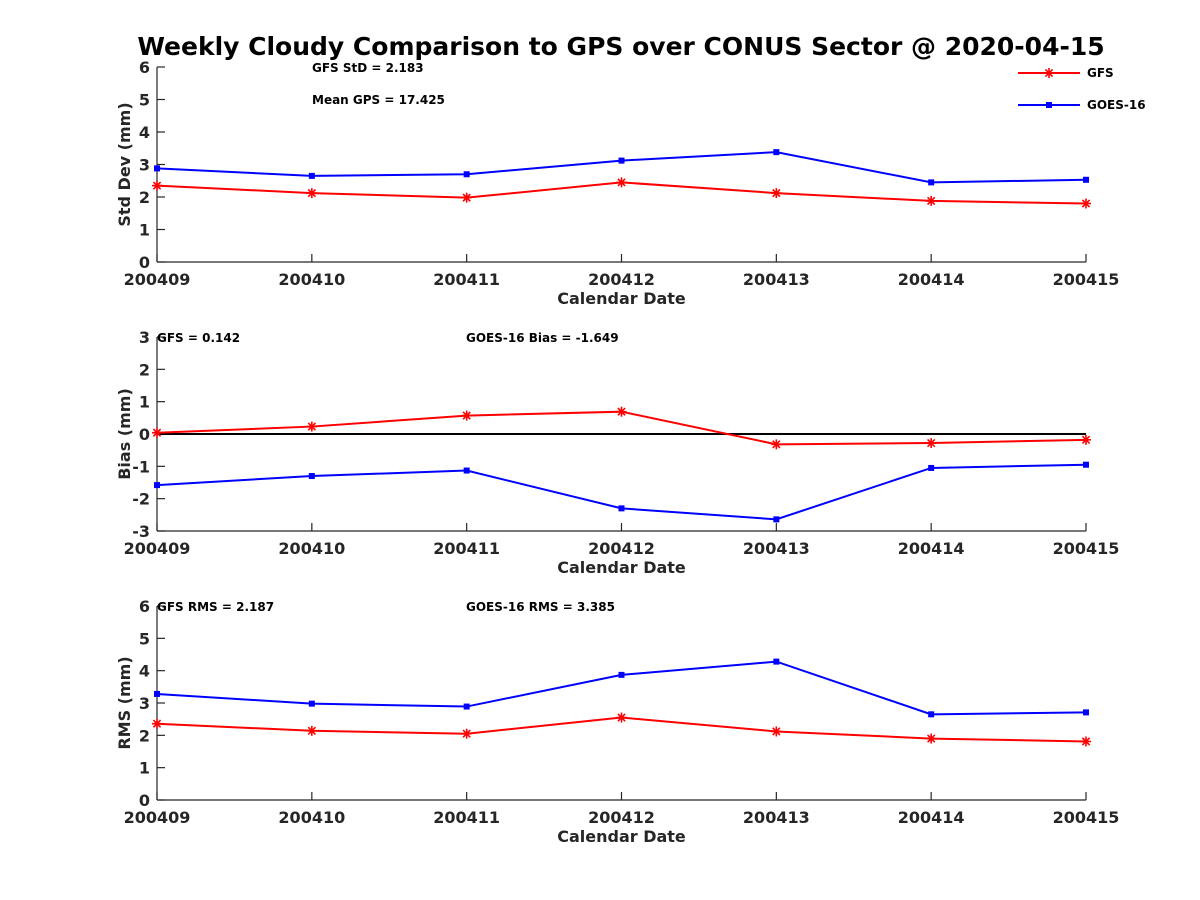  Describe the element at coordinates (141, 466) in the screenshot. I see `y-tick-label: -1` at that location.